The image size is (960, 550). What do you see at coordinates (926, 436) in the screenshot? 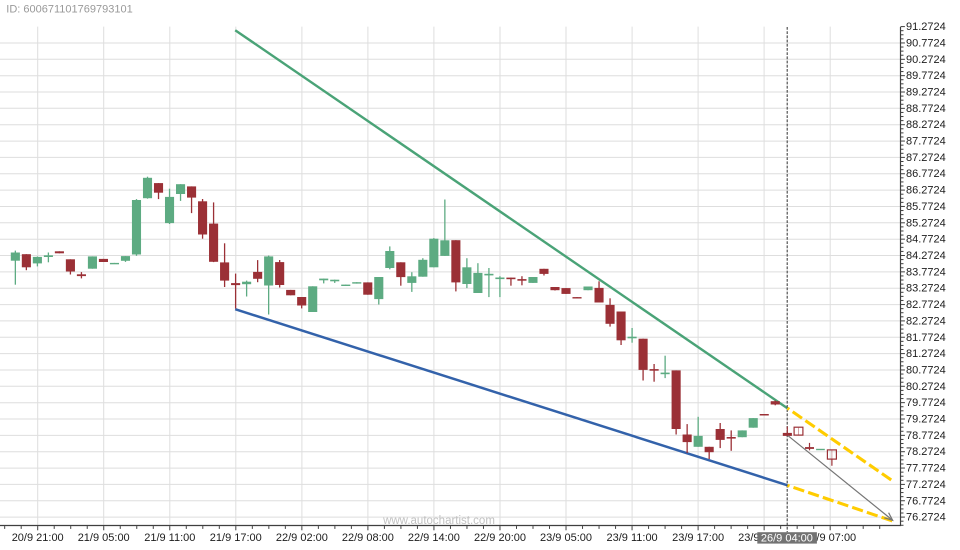
I see `svg-text: 78.7724` at bounding box center [926, 436].